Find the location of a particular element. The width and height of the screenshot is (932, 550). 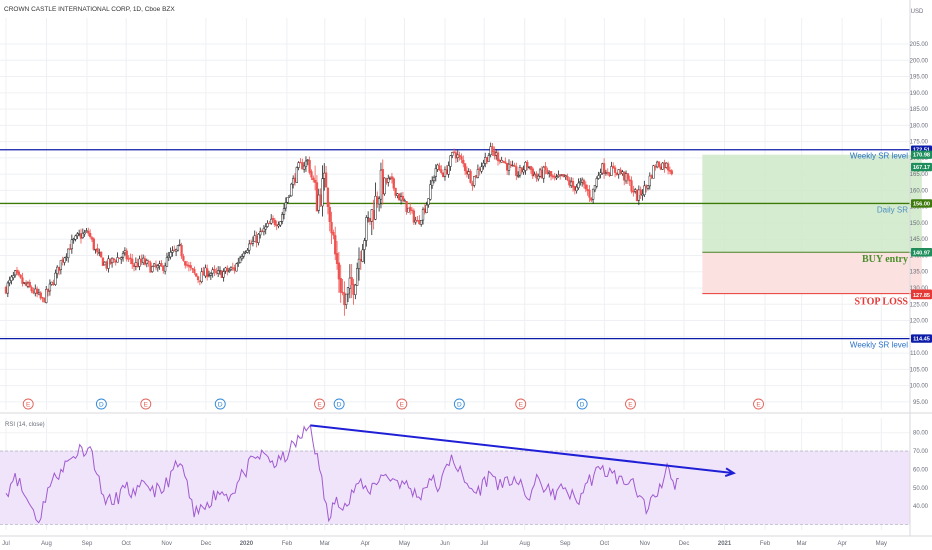

price-tick-label: 135.00 is located at coordinates (919, 273).